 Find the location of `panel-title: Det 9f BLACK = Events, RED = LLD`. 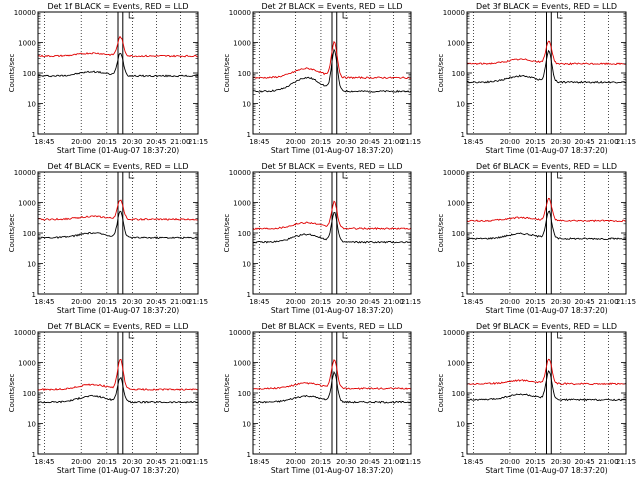

panel-title: Det 9f BLACK = Events, RED = LLD is located at coordinates (546, 326).